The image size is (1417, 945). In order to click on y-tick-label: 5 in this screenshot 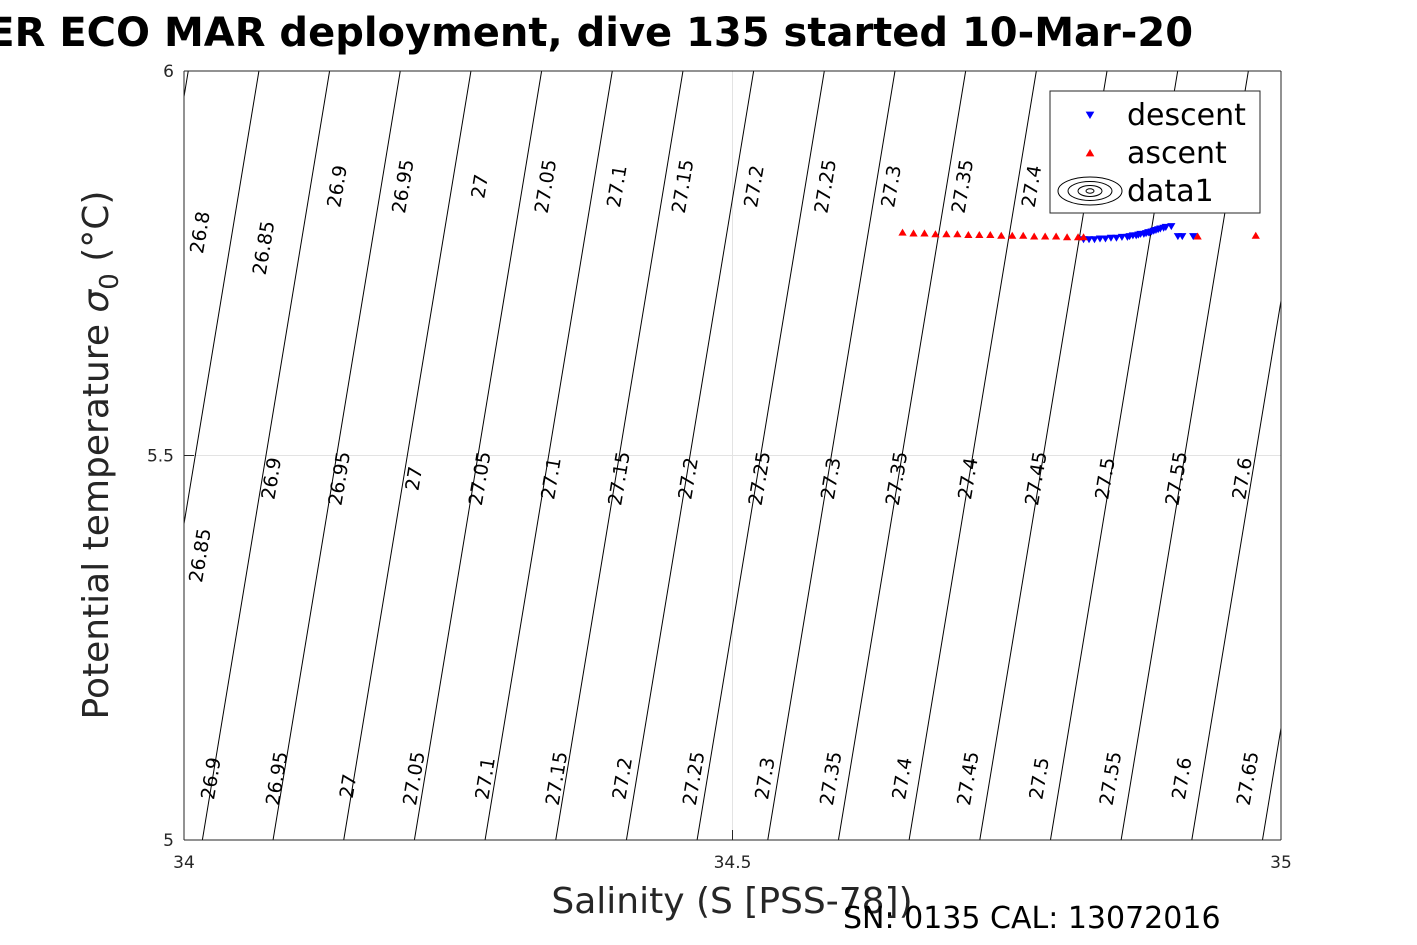, I will do `click(168, 841)`.